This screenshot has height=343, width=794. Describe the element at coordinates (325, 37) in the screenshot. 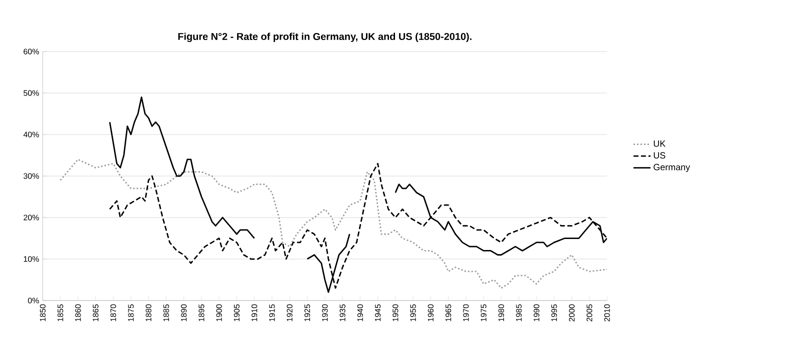

I see `chart-title: Figure N°2 - Rate of profit in Germany, UK and US (1850-2010).` at that location.